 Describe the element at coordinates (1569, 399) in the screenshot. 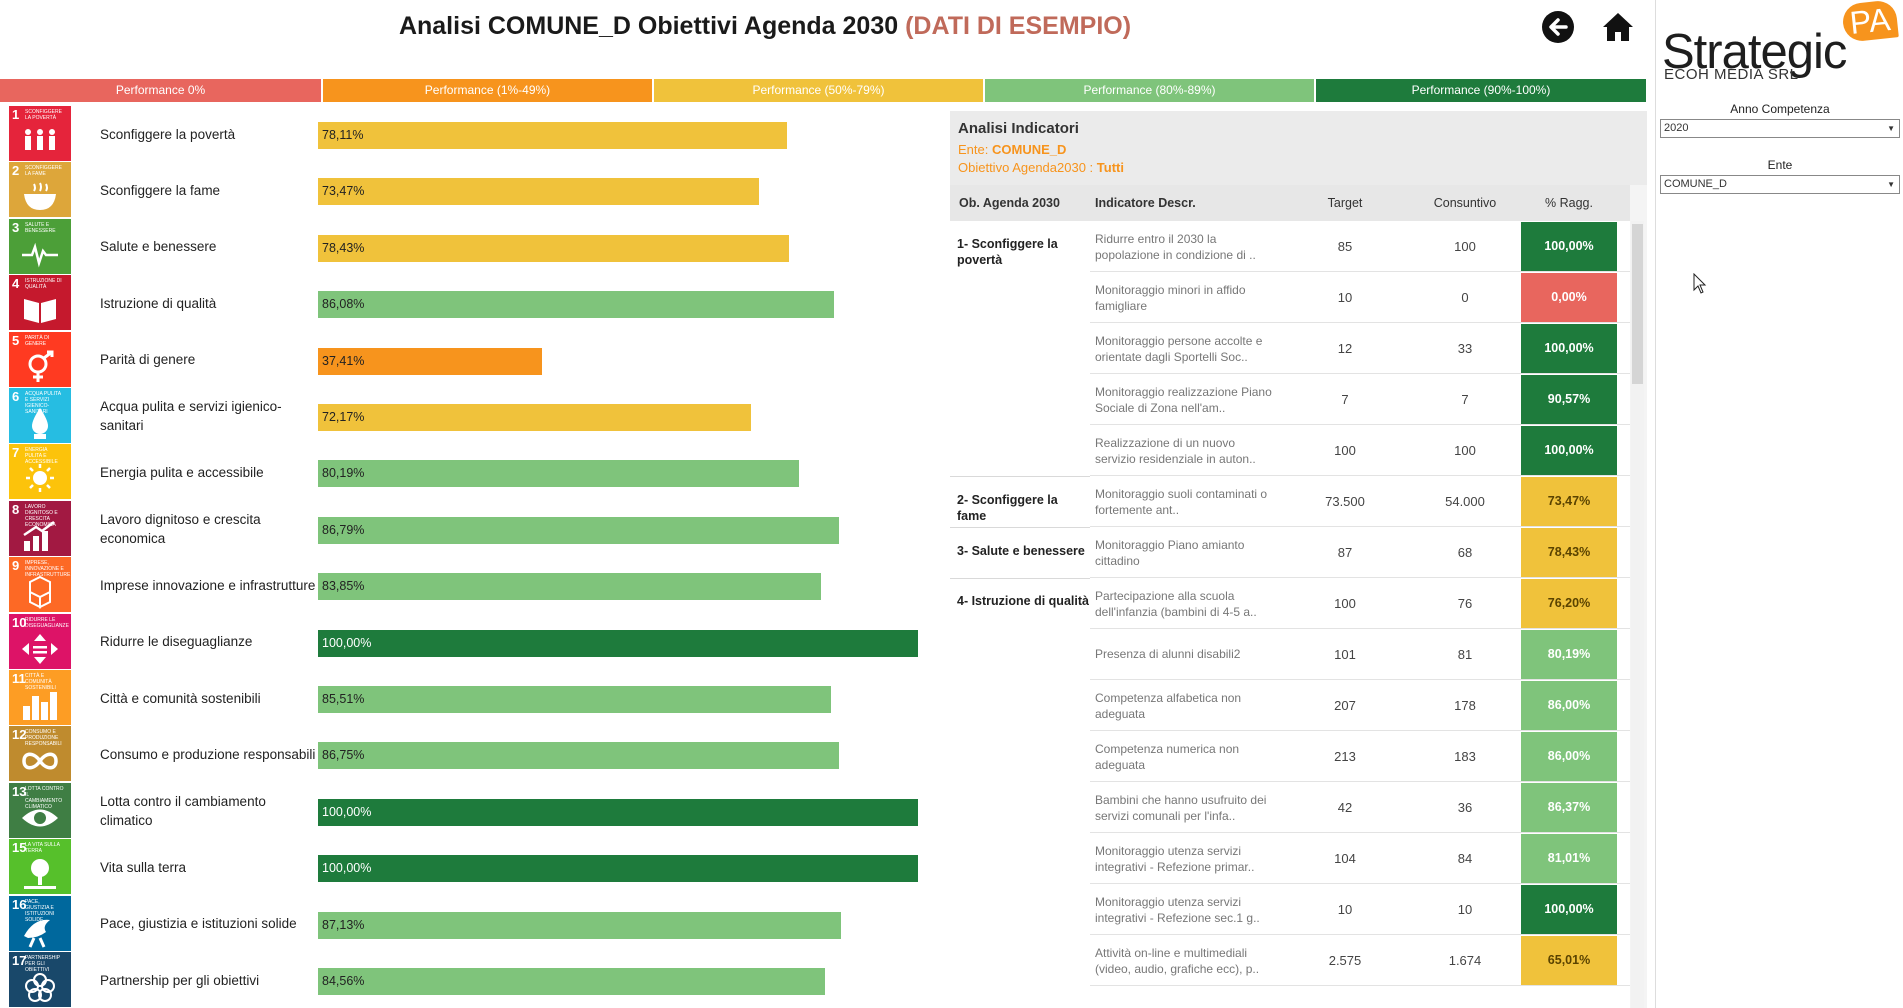

I see `achievement-percent: 90,57%` at that location.